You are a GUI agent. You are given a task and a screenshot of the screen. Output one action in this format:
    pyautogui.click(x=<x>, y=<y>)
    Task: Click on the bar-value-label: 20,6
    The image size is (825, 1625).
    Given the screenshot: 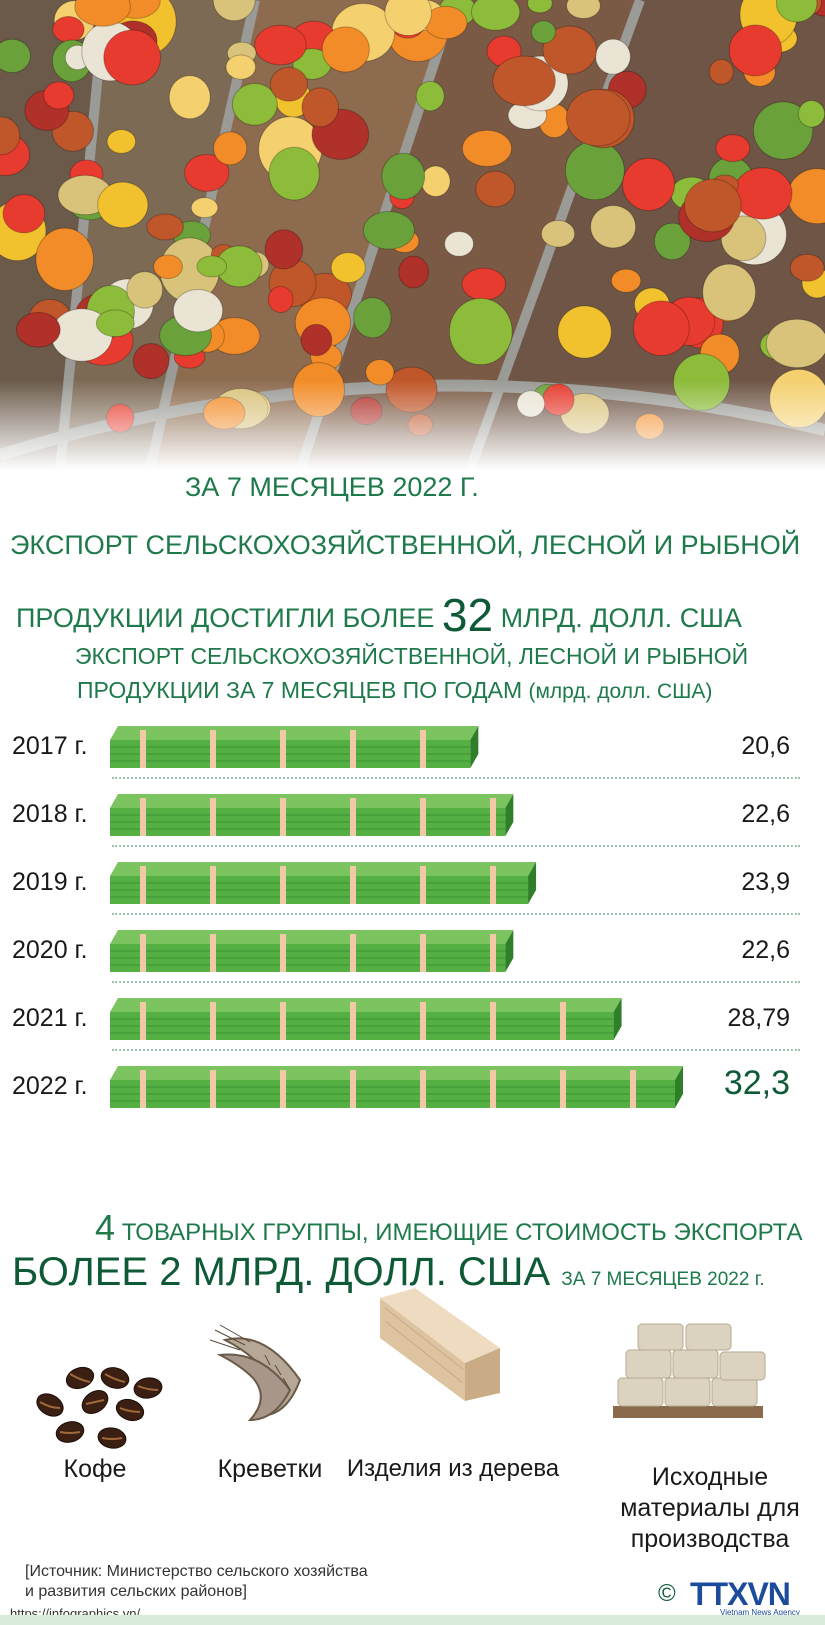 What is the action you would take?
    pyautogui.click(x=765, y=746)
    